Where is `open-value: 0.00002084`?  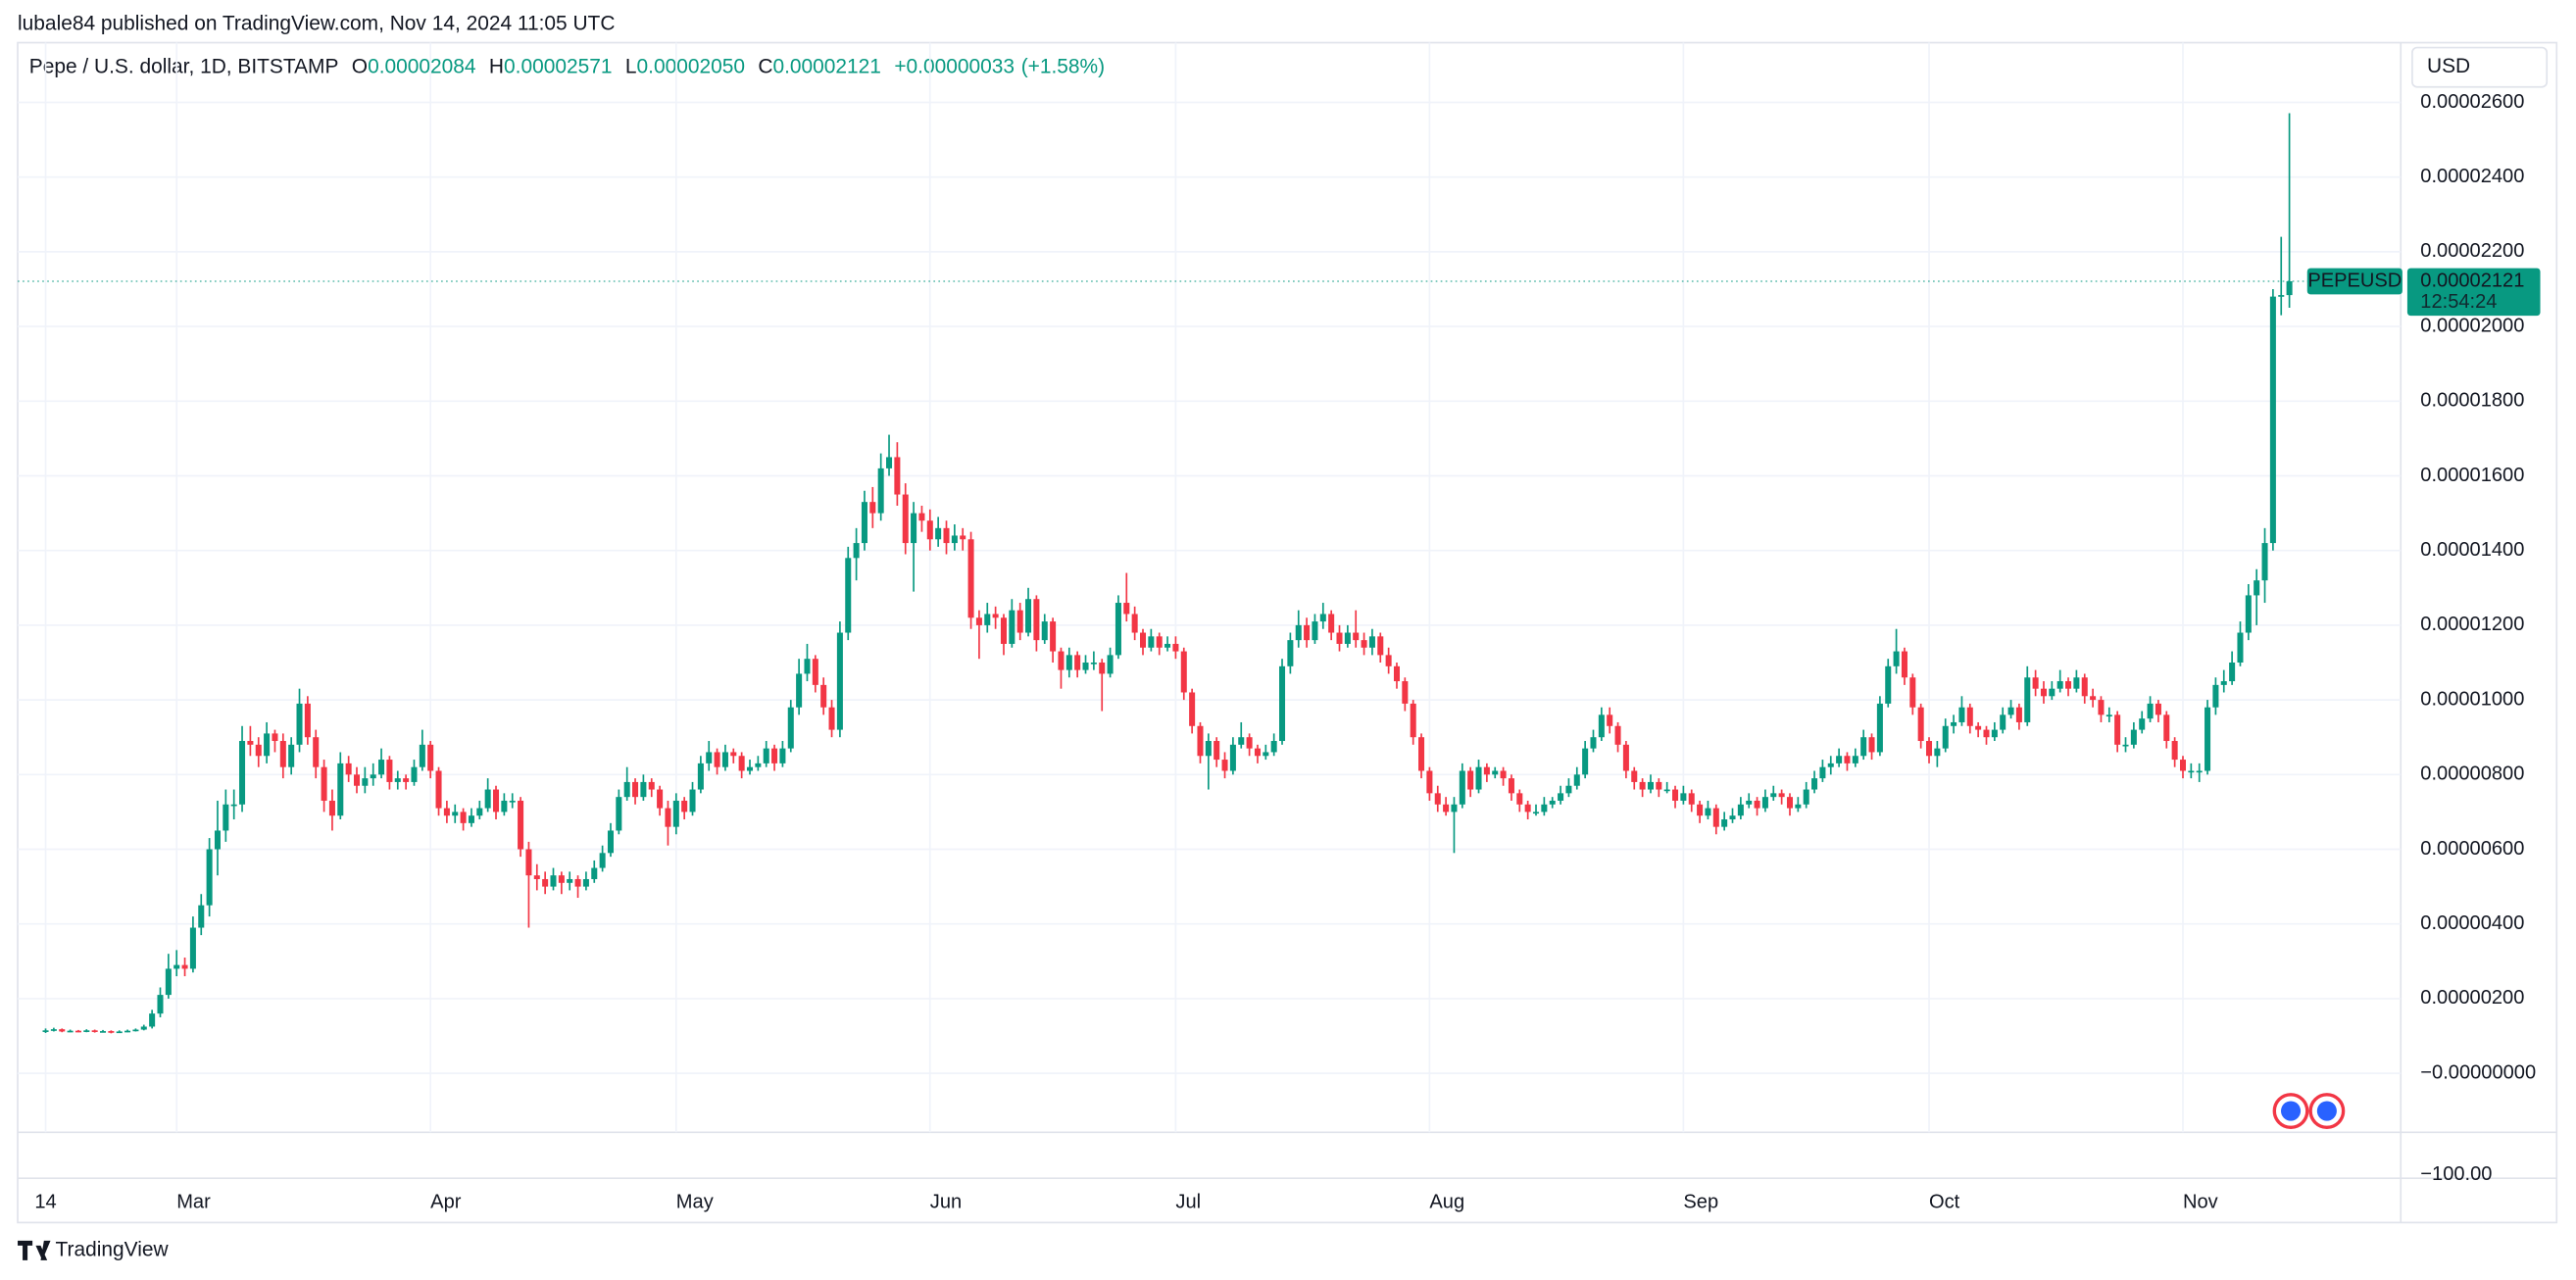 open-value: 0.00002084 is located at coordinates (422, 66).